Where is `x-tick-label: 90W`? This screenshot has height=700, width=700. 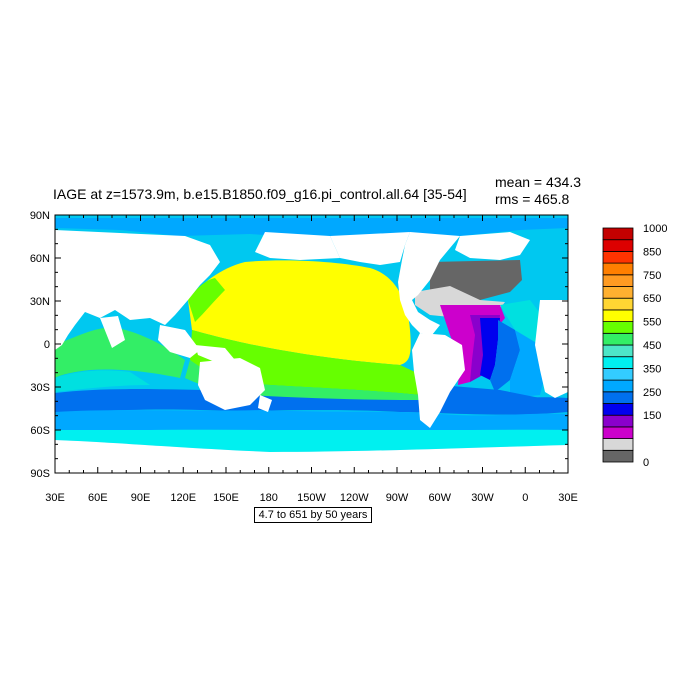 x-tick-label: 90W is located at coordinates (397, 498).